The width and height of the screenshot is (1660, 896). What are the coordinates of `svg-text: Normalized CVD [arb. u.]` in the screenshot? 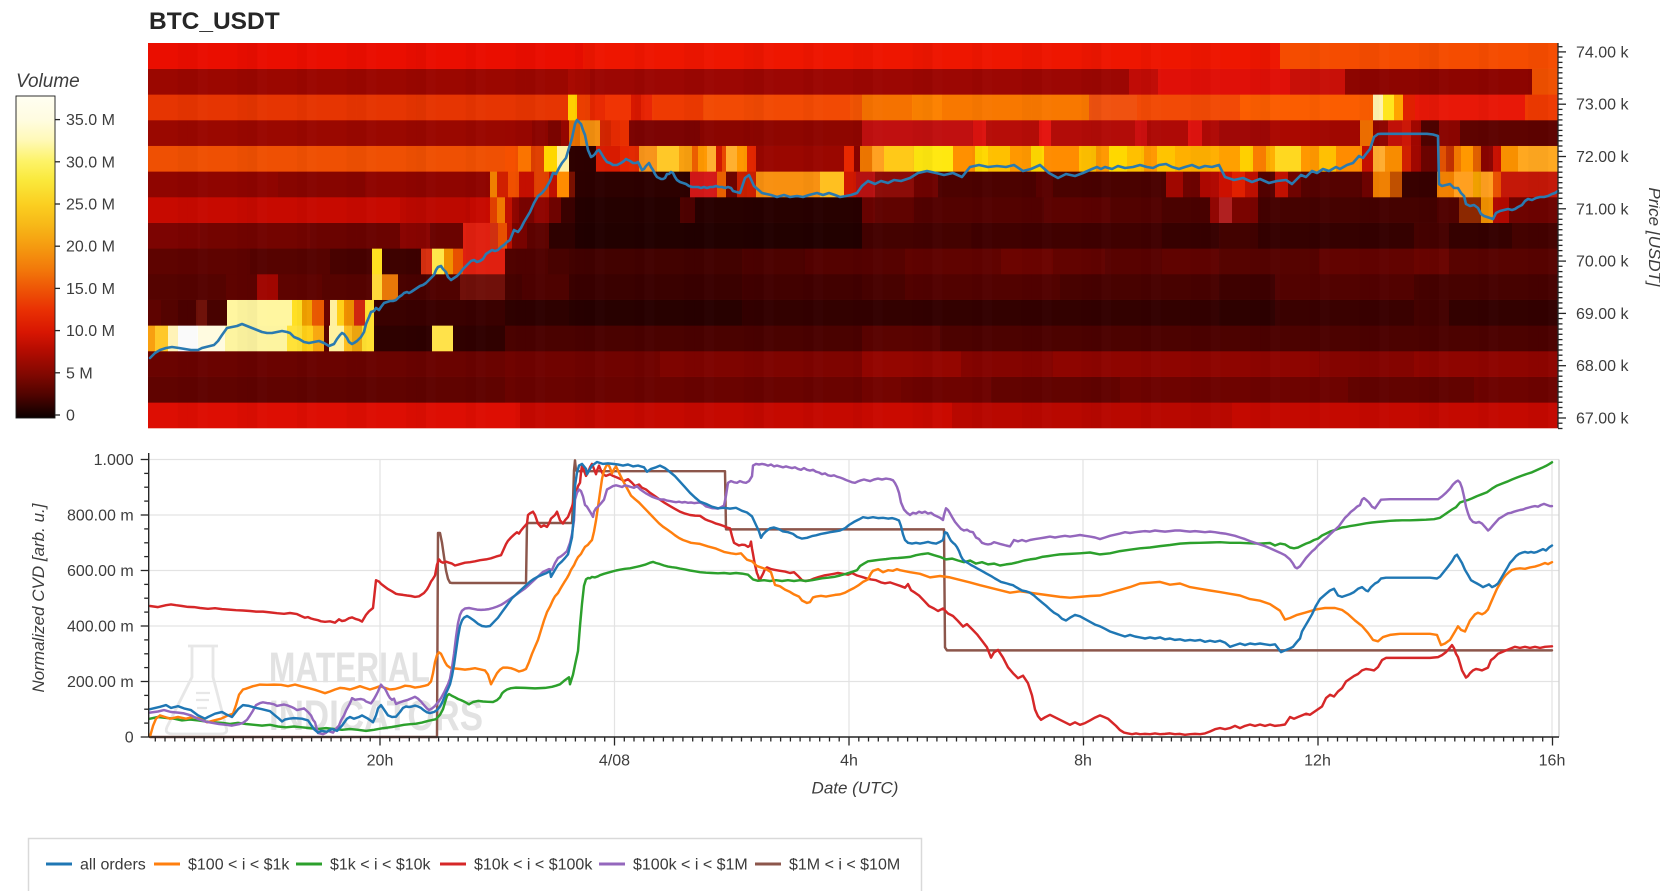 It's located at (38, 597).